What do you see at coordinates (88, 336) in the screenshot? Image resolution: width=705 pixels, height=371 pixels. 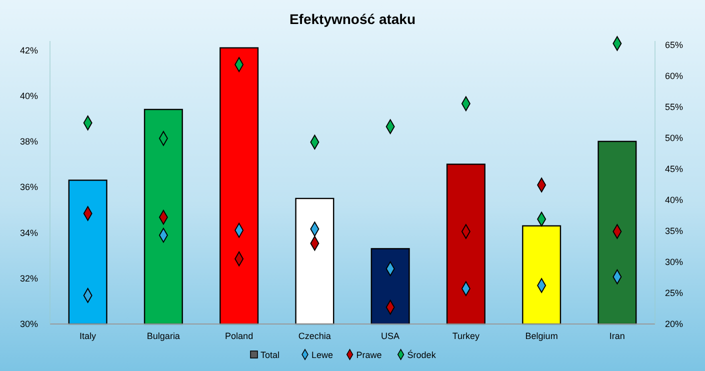 I see `x-tick-label: Italy` at bounding box center [88, 336].